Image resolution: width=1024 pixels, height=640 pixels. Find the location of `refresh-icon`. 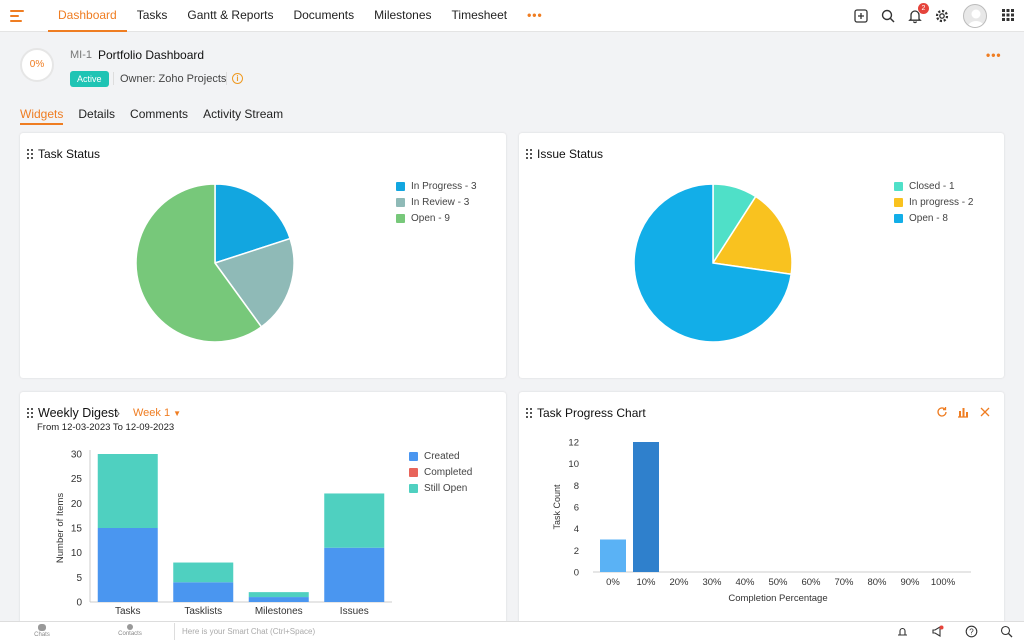

refresh-icon is located at coordinates (942, 412).